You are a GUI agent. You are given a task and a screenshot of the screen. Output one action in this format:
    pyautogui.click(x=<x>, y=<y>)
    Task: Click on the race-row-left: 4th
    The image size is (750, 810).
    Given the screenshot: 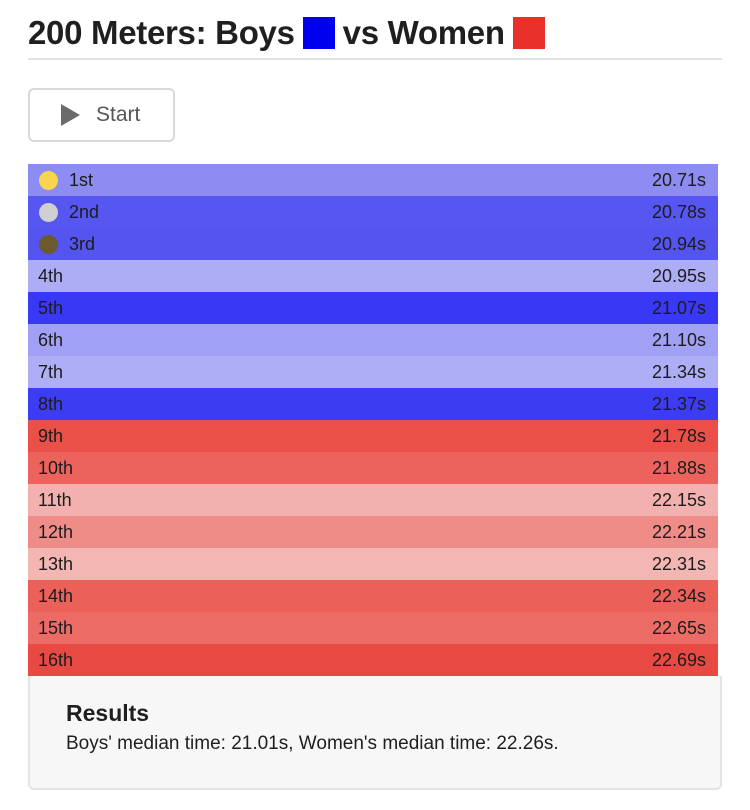 What is the action you would take?
    pyautogui.click(x=50, y=276)
    